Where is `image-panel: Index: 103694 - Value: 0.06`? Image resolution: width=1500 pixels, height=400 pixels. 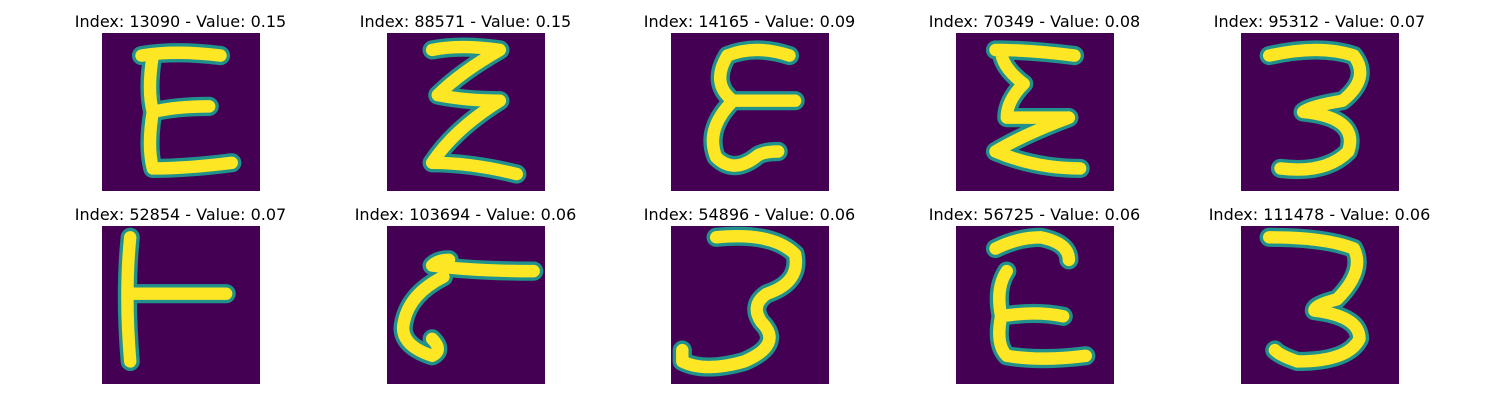
image-panel: Index: 103694 - Value: 0.06 is located at coordinates (465, 293).